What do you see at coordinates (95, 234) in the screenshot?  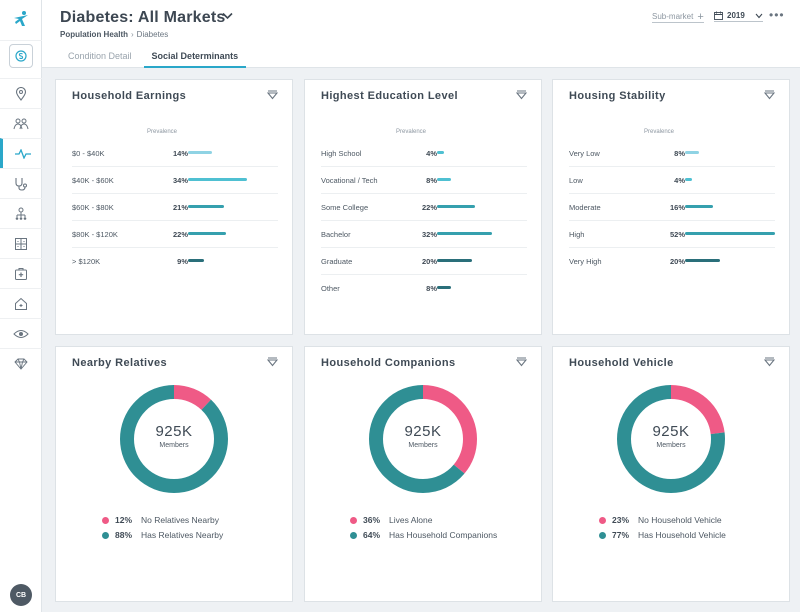 I see `row-label: $80K - $120K` at bounding box center [95, 234].